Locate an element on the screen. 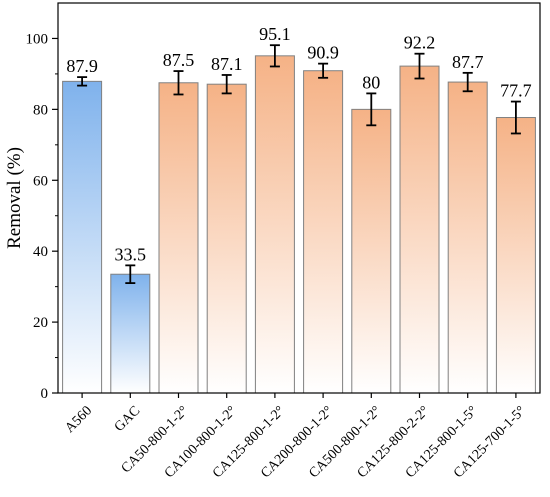 The height and width of the screenshot is (497, 550). data-label-4: 95.1 is located at coordinates (275, 34).